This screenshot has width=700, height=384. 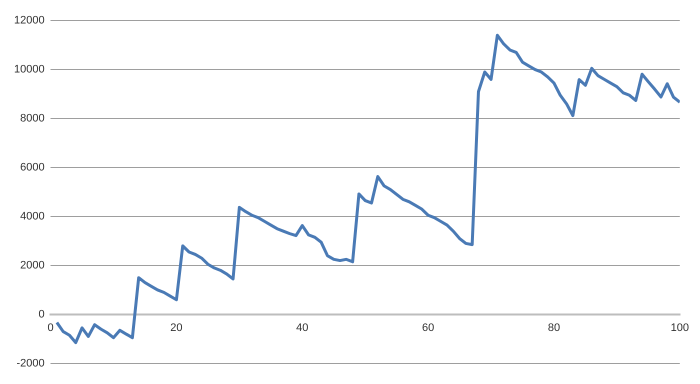 What do you see at coordinates (554, 328) in the screenshot?
I see `x-tick-label: 80` at bounding box center [554, 328].